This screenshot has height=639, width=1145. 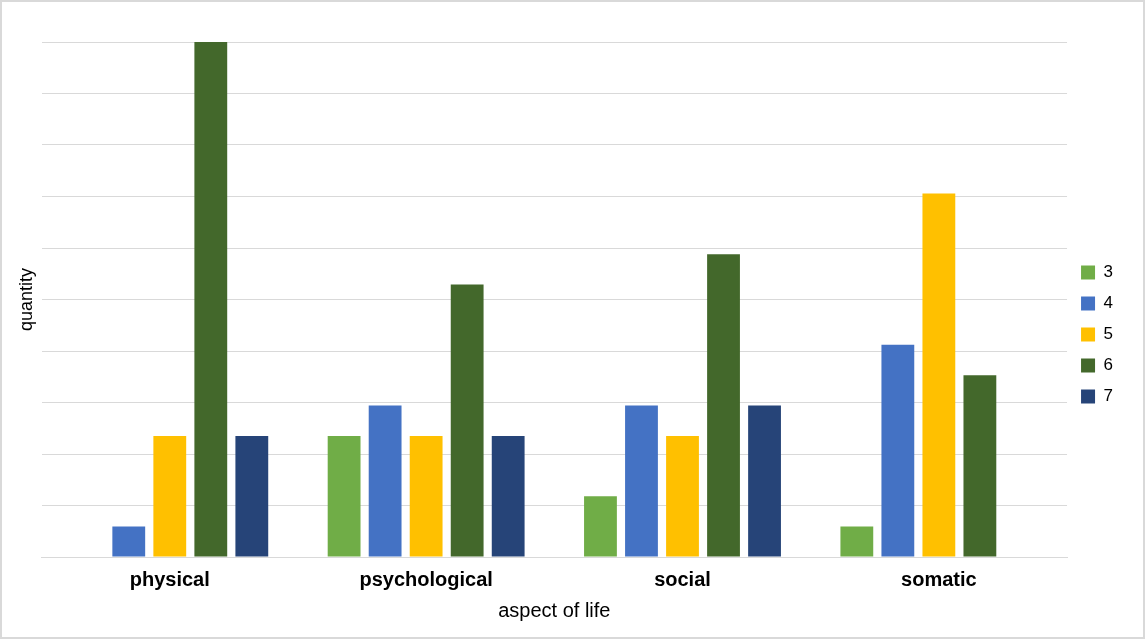 What do you see at coordinates (554, 609) in the screenshot?
I see `x-axis-title: aspect of life` at bounding box center [554, 609].